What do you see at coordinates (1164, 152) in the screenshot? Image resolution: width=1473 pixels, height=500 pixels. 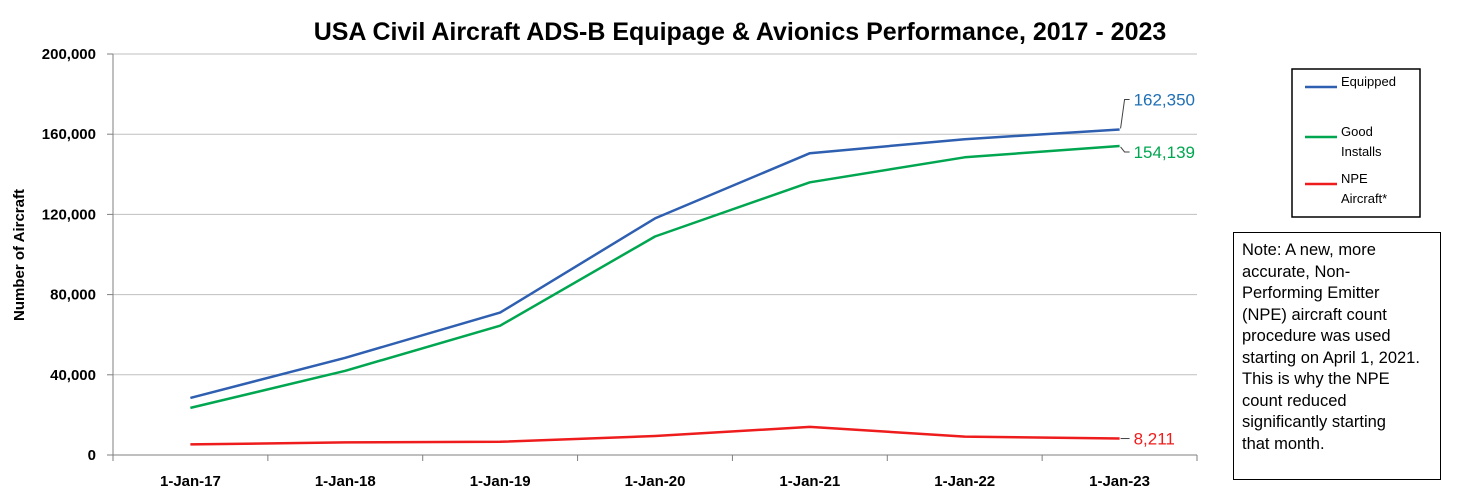 I see `end-label-good-installs: 154,139` at bounding box center [1164, 152].